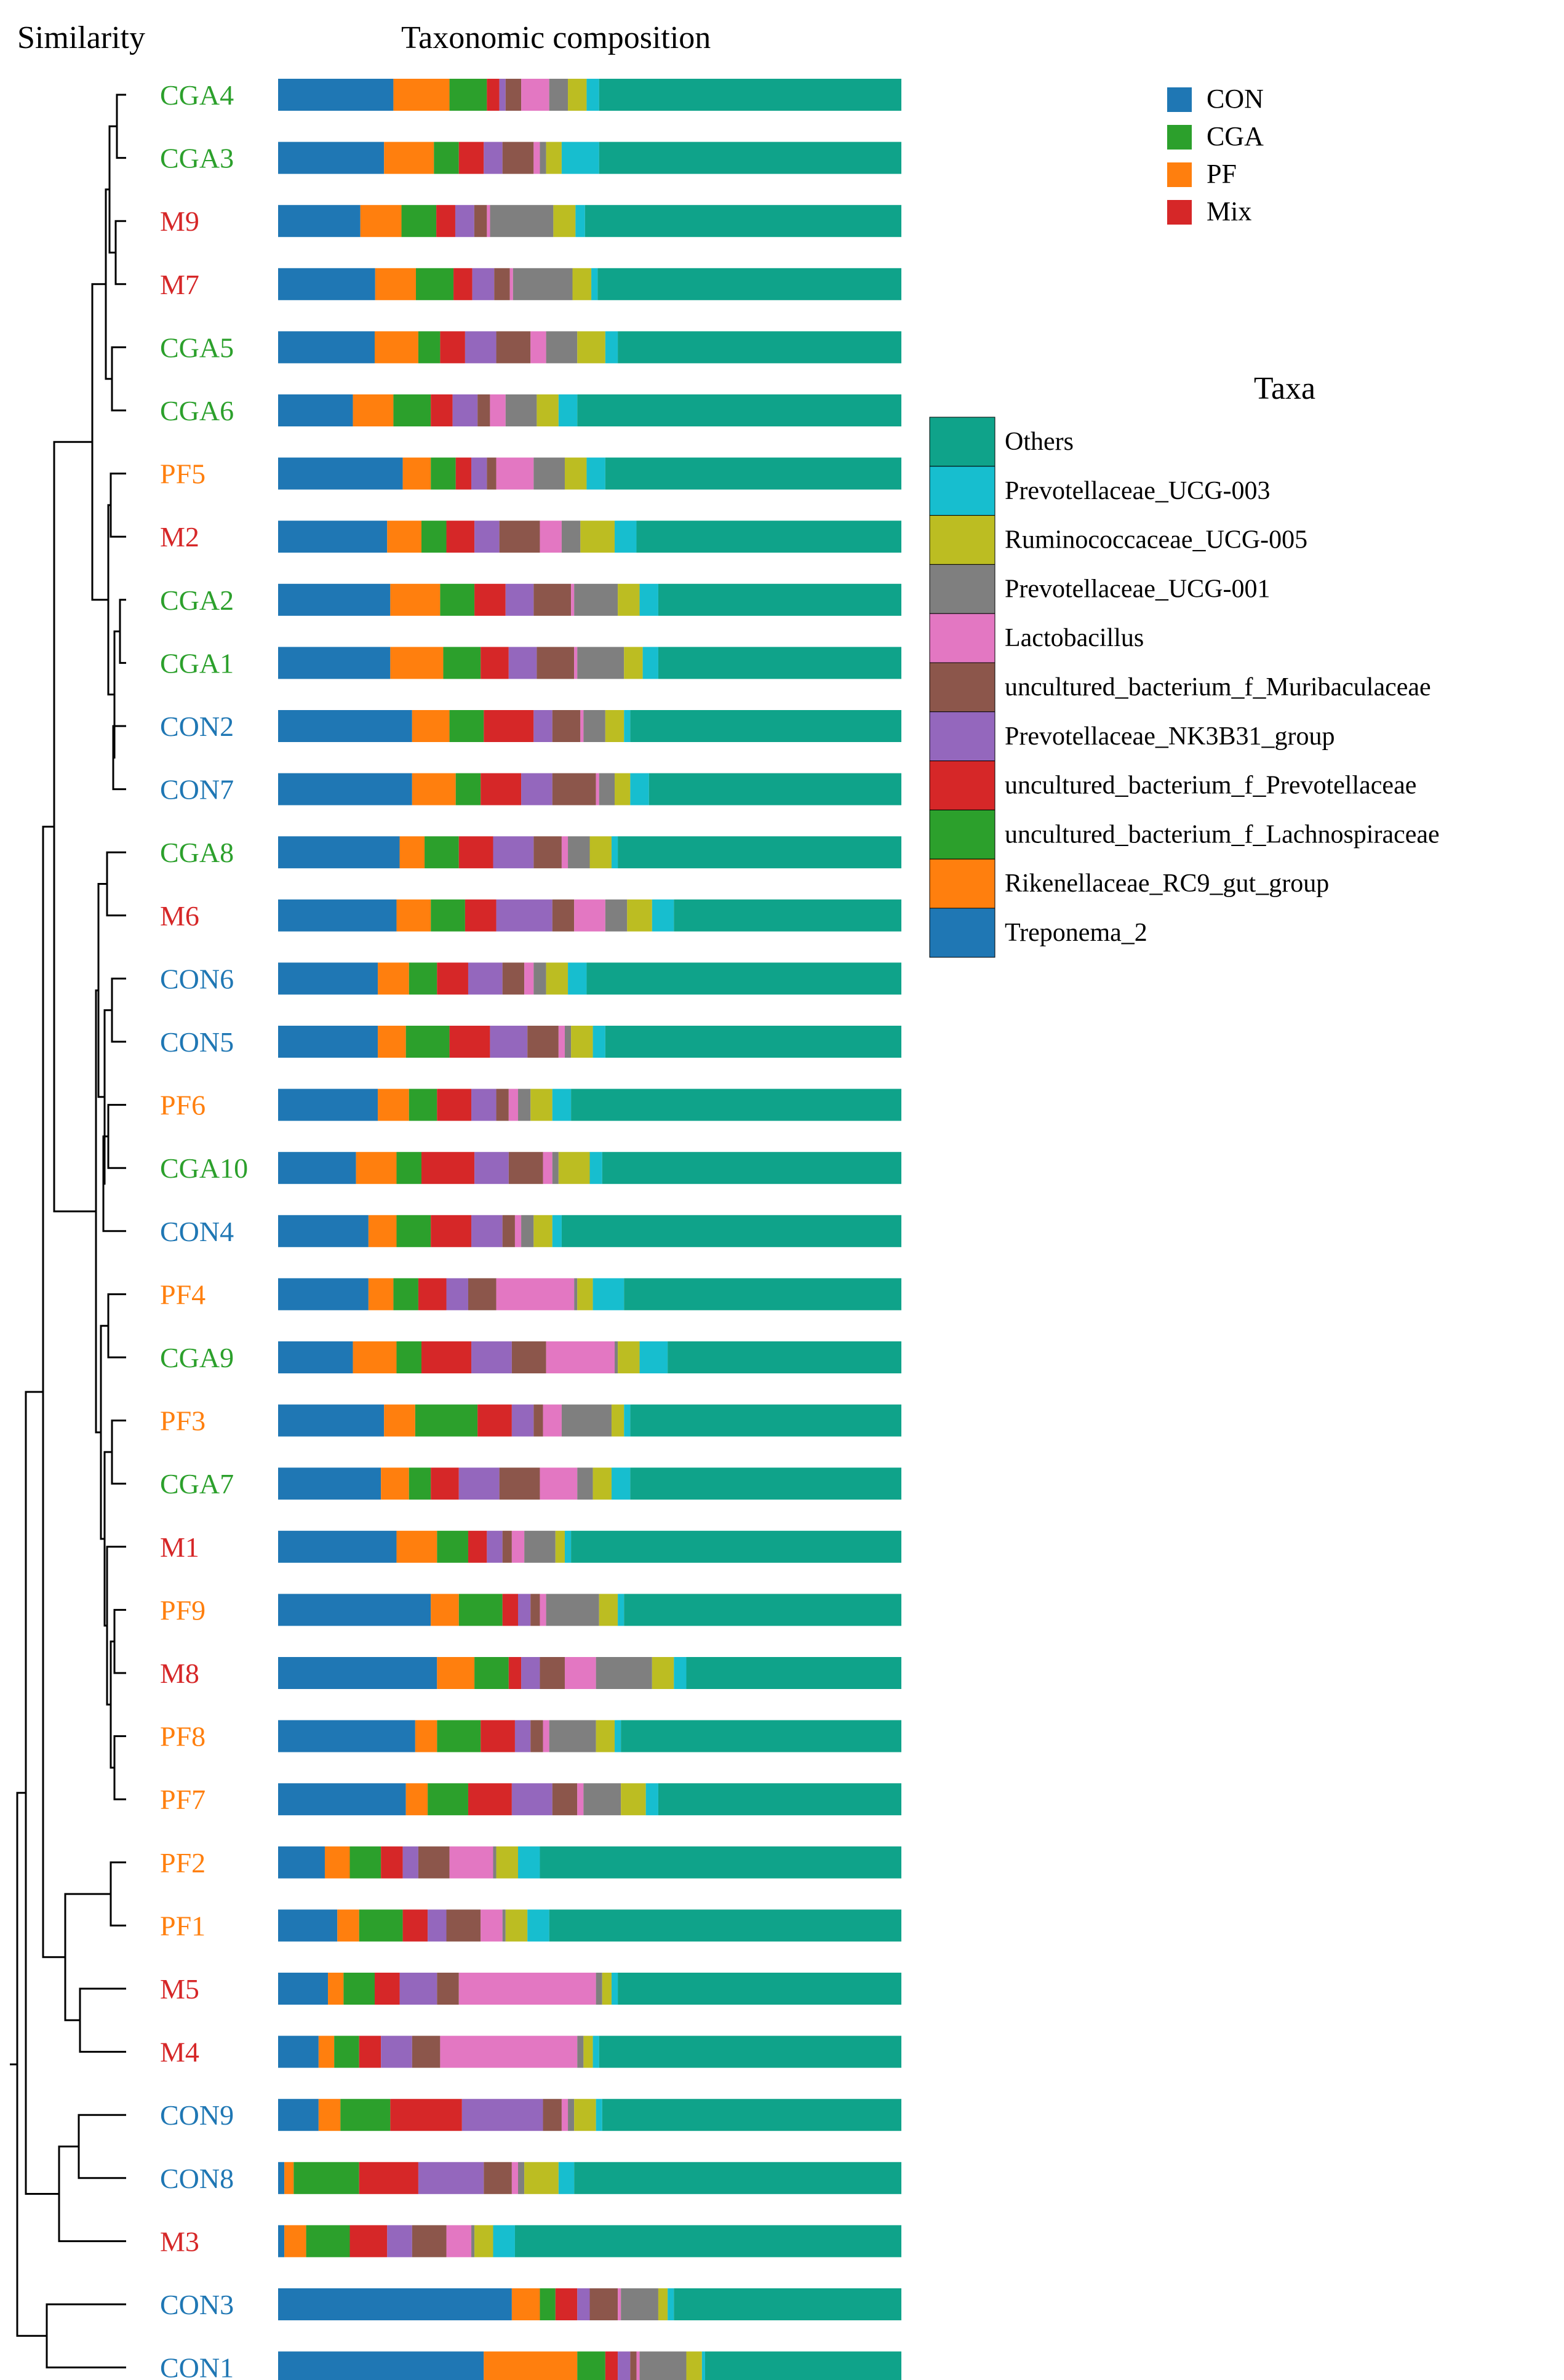 Image resolution: width=1564 pixels, height=2380 pixels. What do you see at coordinates (348, 1926) in the screenshot?
I see `segment-PF1-Rikenellaceae_RC9_gut_group` at bounding box center [348, 1926].